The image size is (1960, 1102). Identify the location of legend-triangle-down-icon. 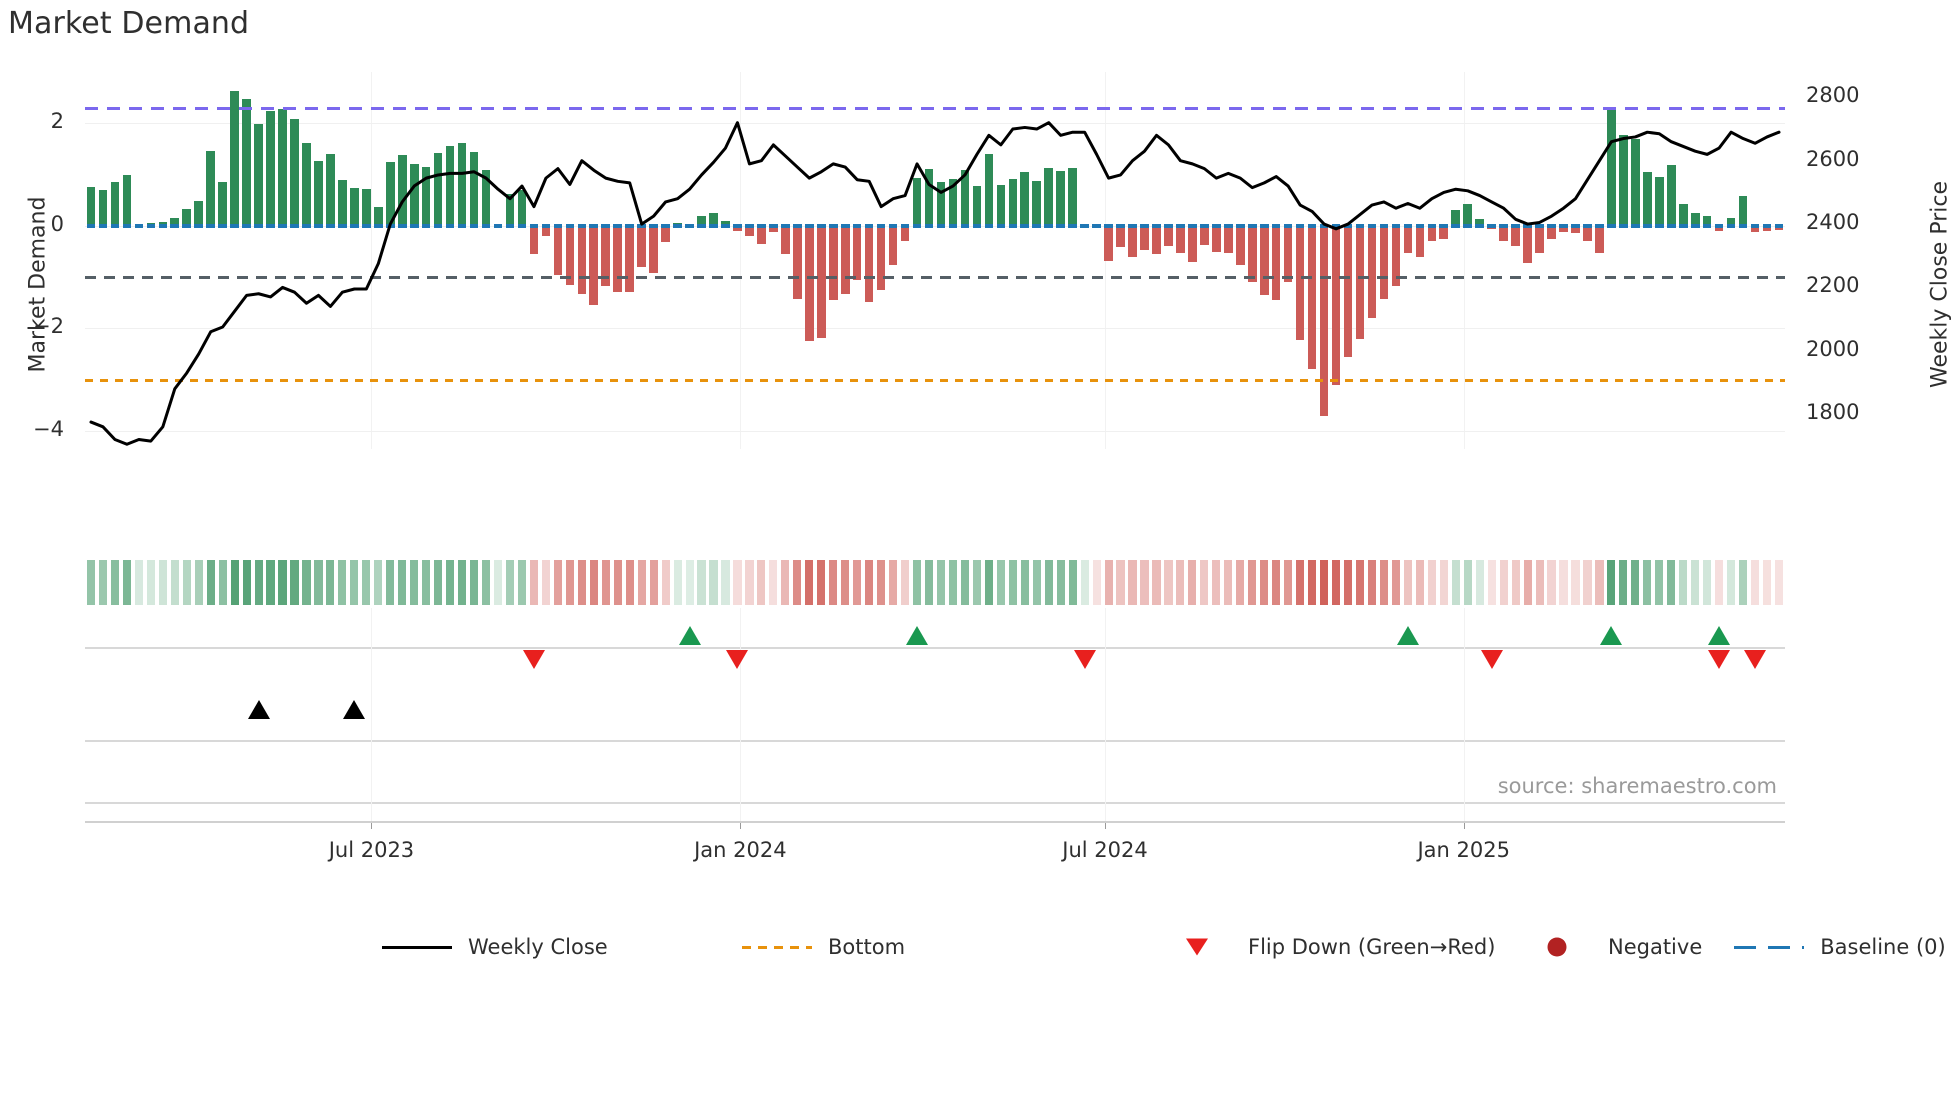
(1197, 947).